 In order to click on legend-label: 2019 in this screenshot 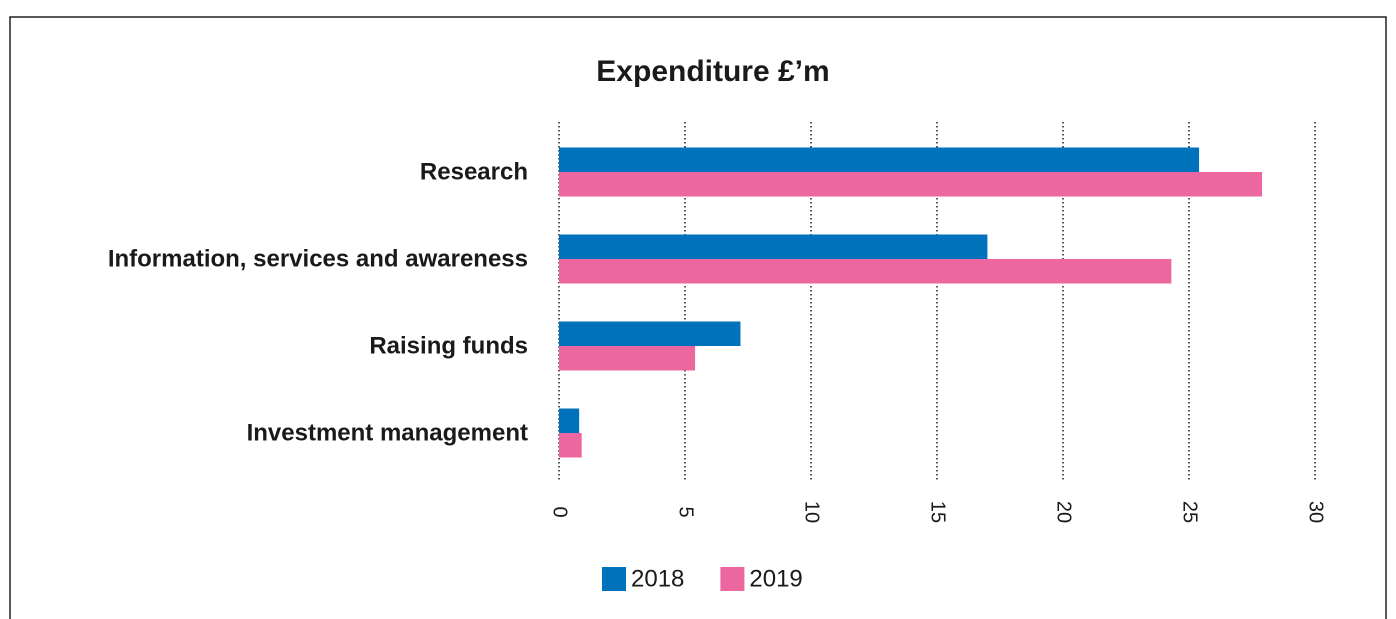, I will do `click(775, 578)`.